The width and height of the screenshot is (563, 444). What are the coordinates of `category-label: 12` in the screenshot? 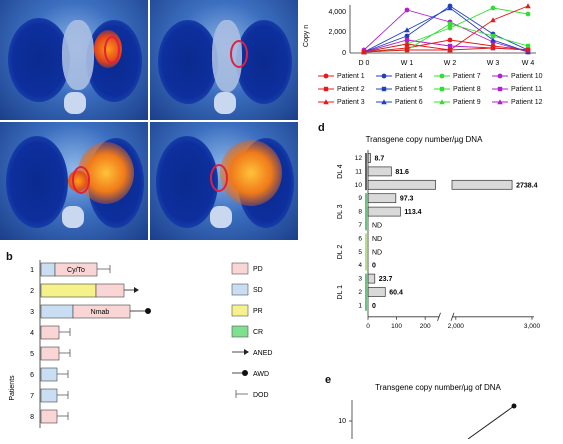 It's located at (359, 158).